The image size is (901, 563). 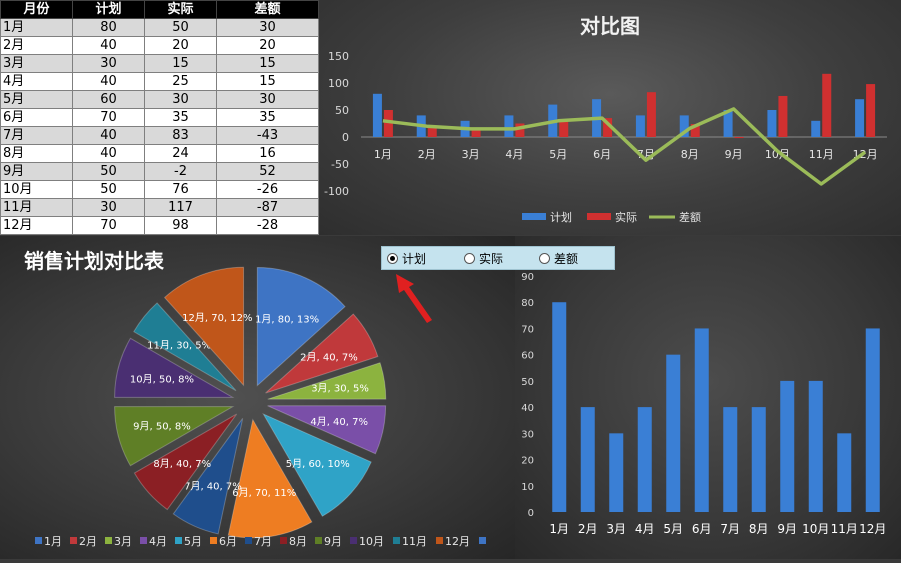 What do you see at coordinates (180, 171) in the screenshot?
I see `cell-actual: -2` at bounding box center [180, 171].